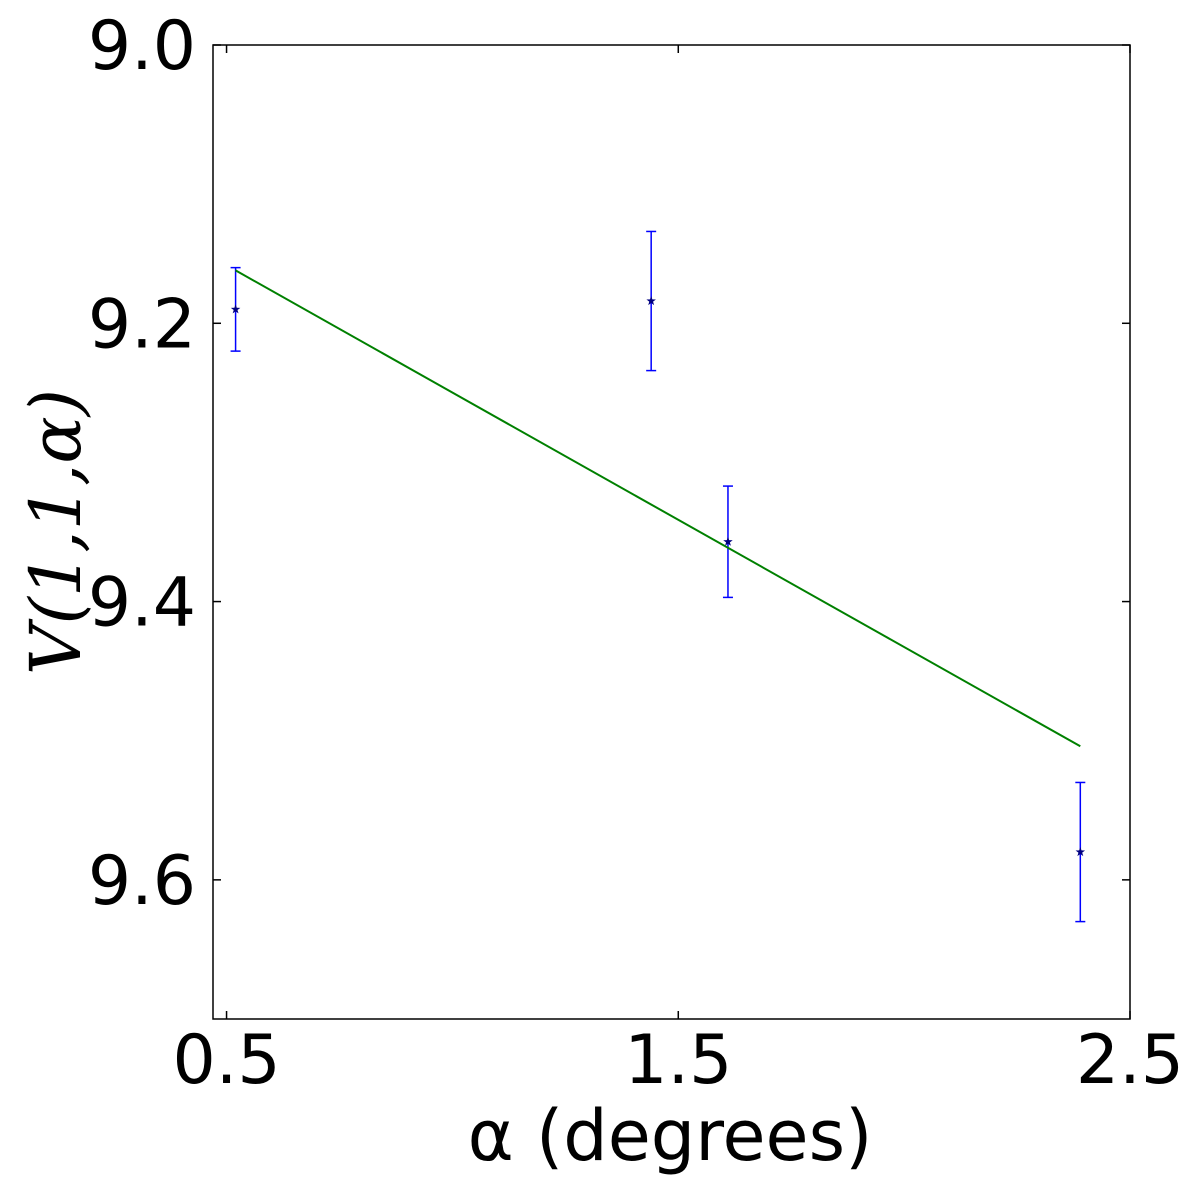 This screenshot has width=1200, height=1182. Describe the element at coordinates (678, 1060) in the screenshot. I see `x-tick-label: 1.5` at that location.